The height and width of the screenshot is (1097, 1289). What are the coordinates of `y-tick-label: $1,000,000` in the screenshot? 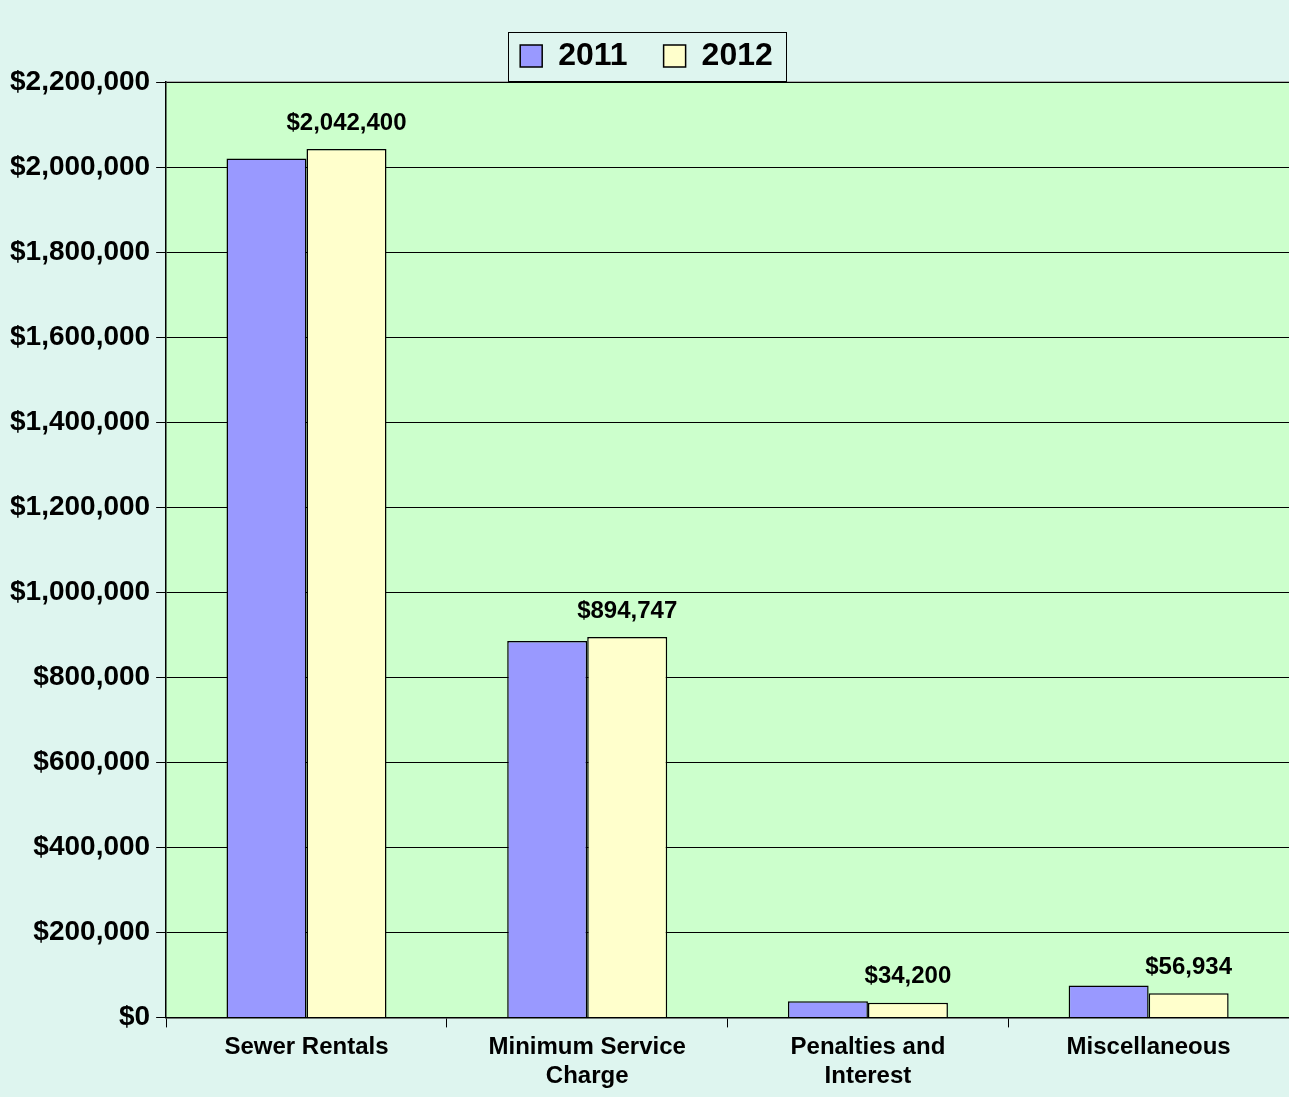 It's located at (80, 590).